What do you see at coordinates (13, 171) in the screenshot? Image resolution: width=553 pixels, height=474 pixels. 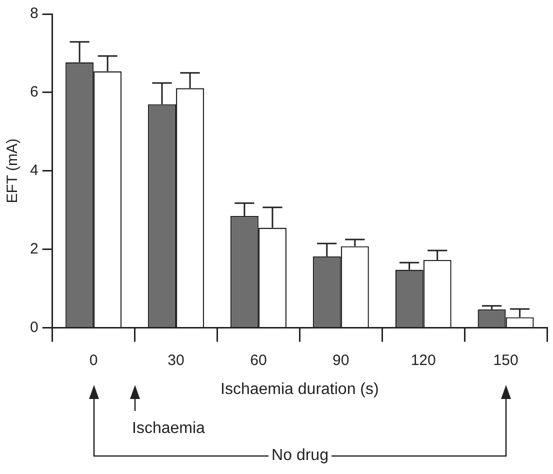 I see `y-axis-title: EFT (mA)` at bounding box center [13, 171].